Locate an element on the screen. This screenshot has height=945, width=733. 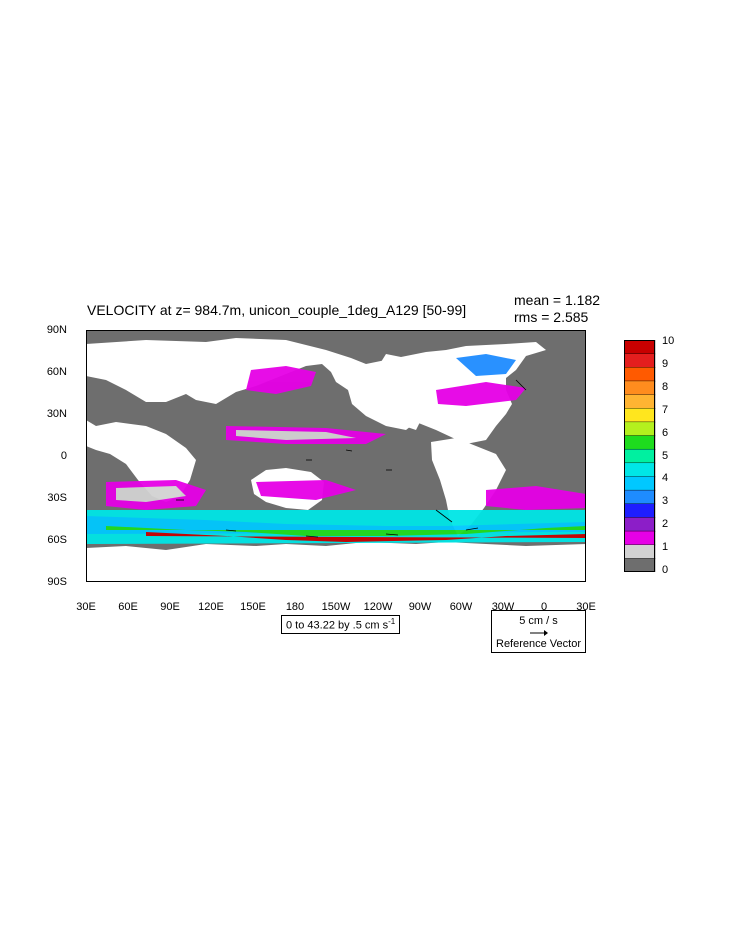
velocity-bands is located at coordinates (336, 449).